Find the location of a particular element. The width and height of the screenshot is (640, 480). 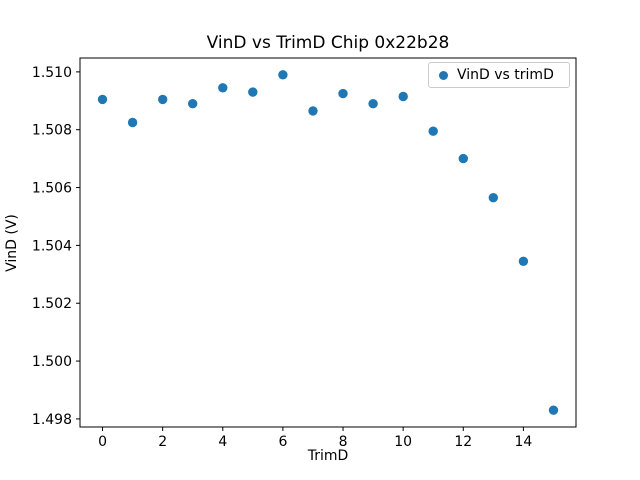

x-tick-label: 6 is located at coordinates (282, 442).